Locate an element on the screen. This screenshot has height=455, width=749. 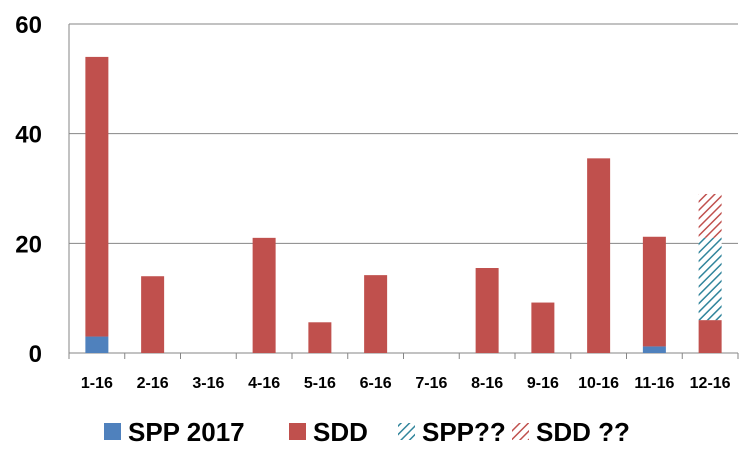
x-tick-label: 3-16 is located at coordinates (208, 383).